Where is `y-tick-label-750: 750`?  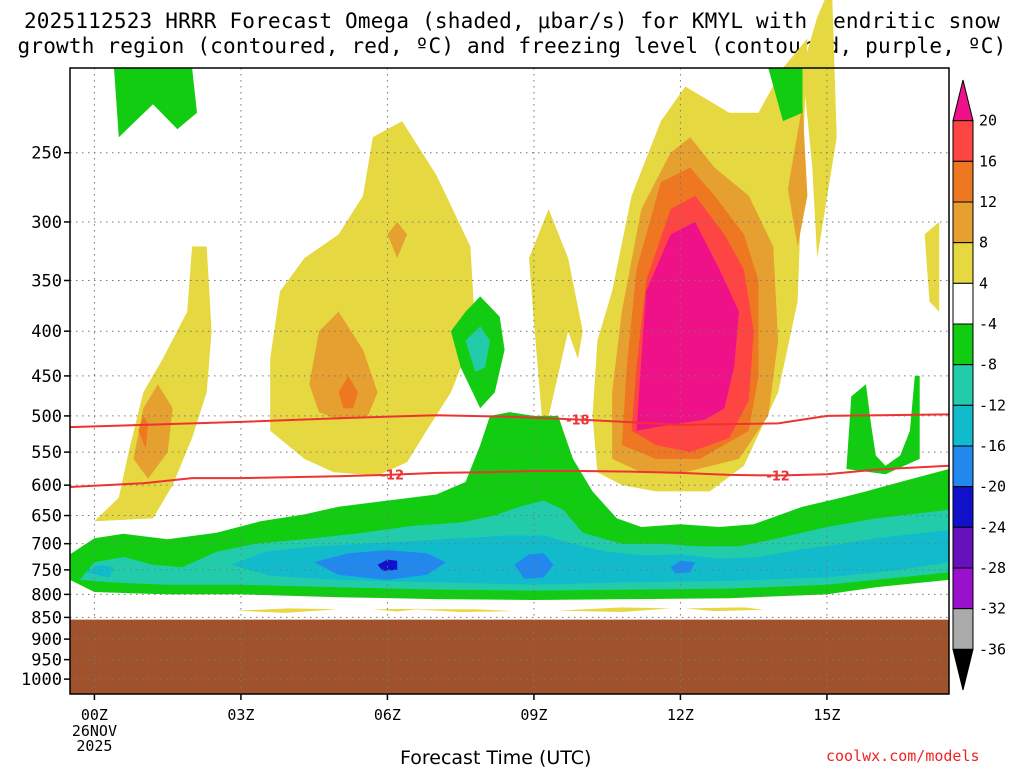 y-tick-label-750: 750 is located at coordinates (46, 571).